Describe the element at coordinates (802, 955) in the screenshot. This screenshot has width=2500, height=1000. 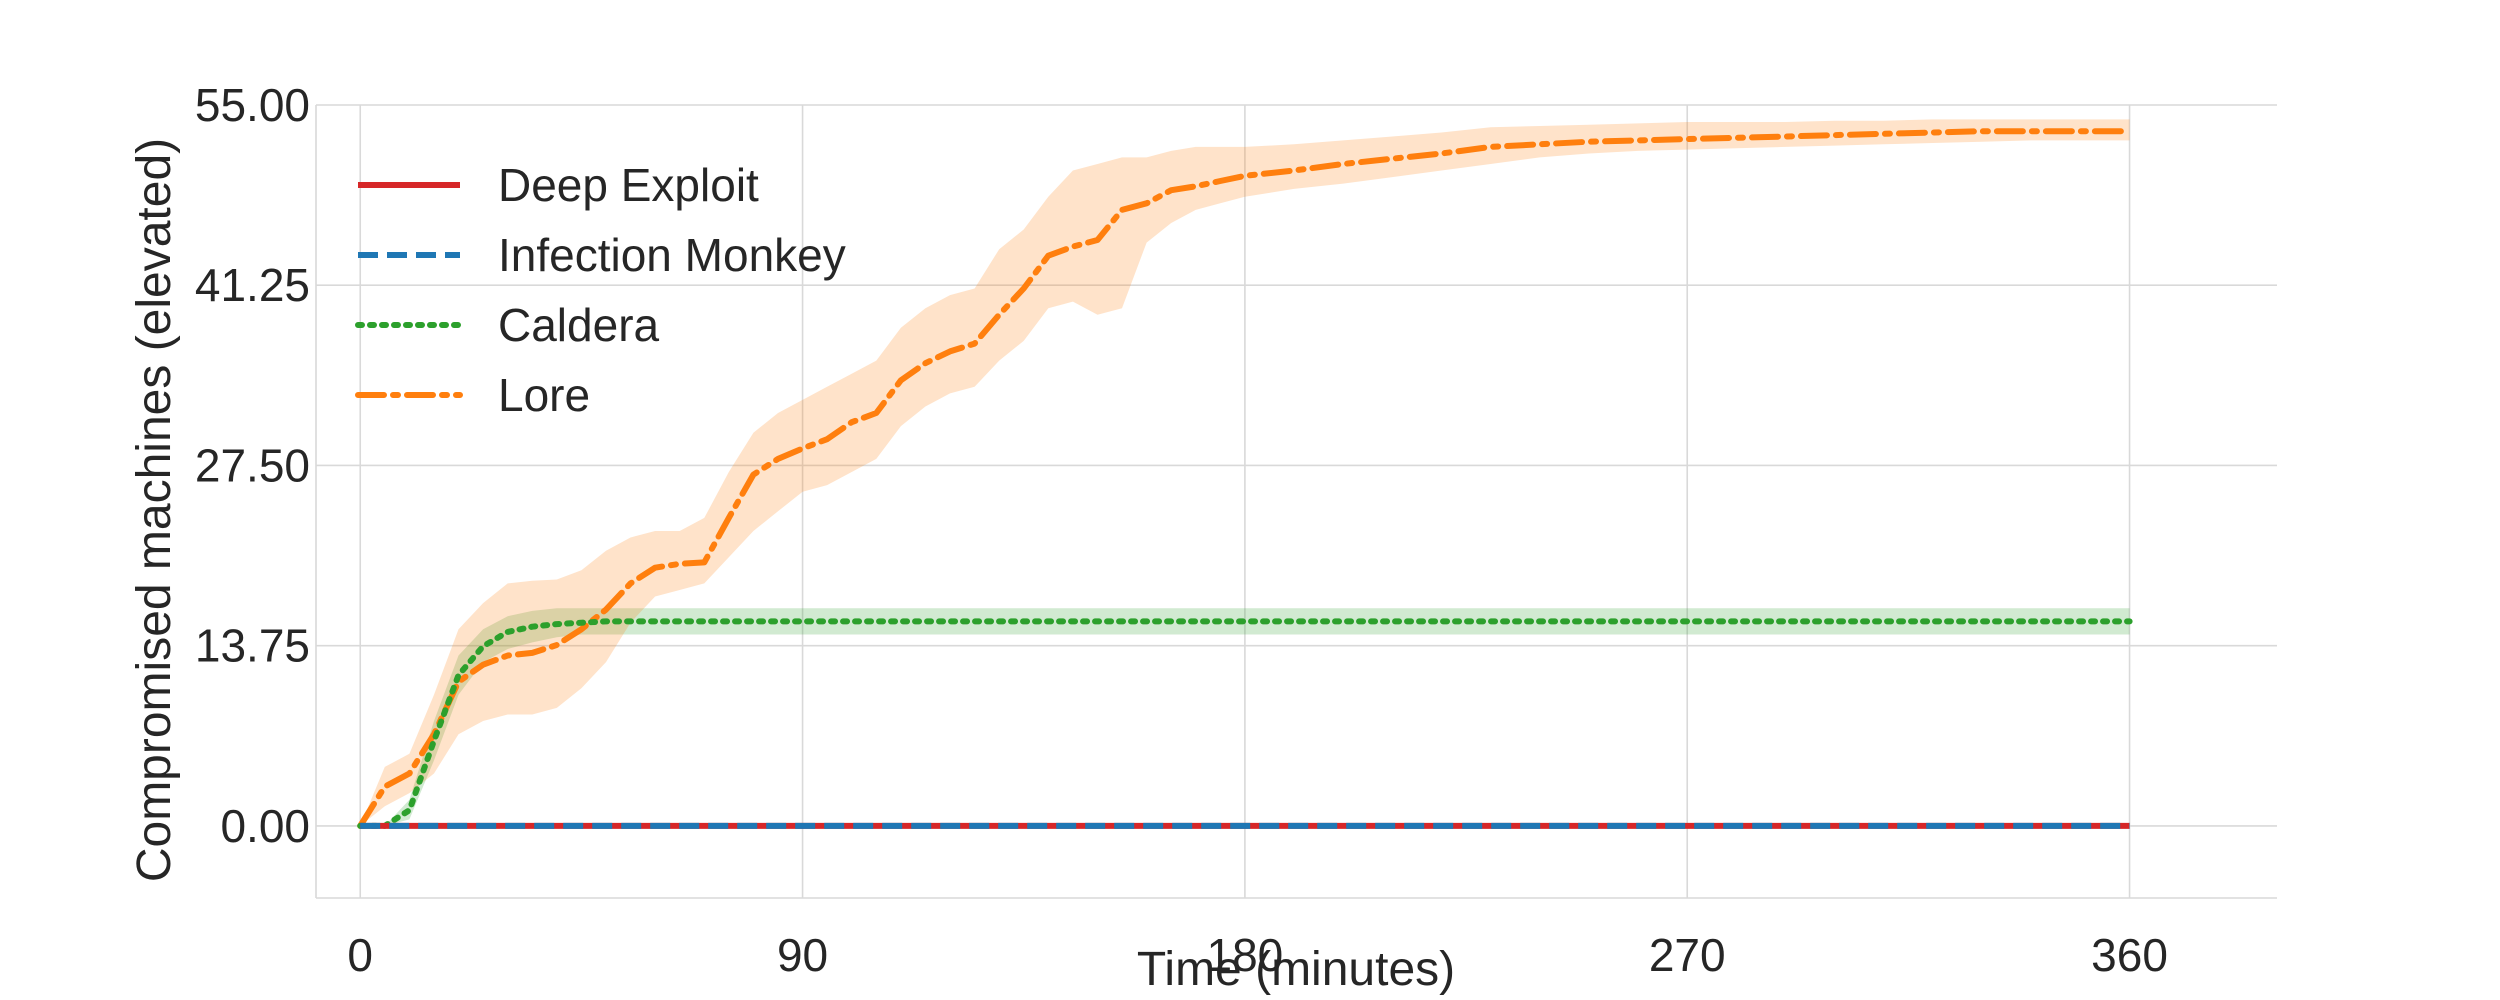
I see `x-tick-label-1: 90` at that location.